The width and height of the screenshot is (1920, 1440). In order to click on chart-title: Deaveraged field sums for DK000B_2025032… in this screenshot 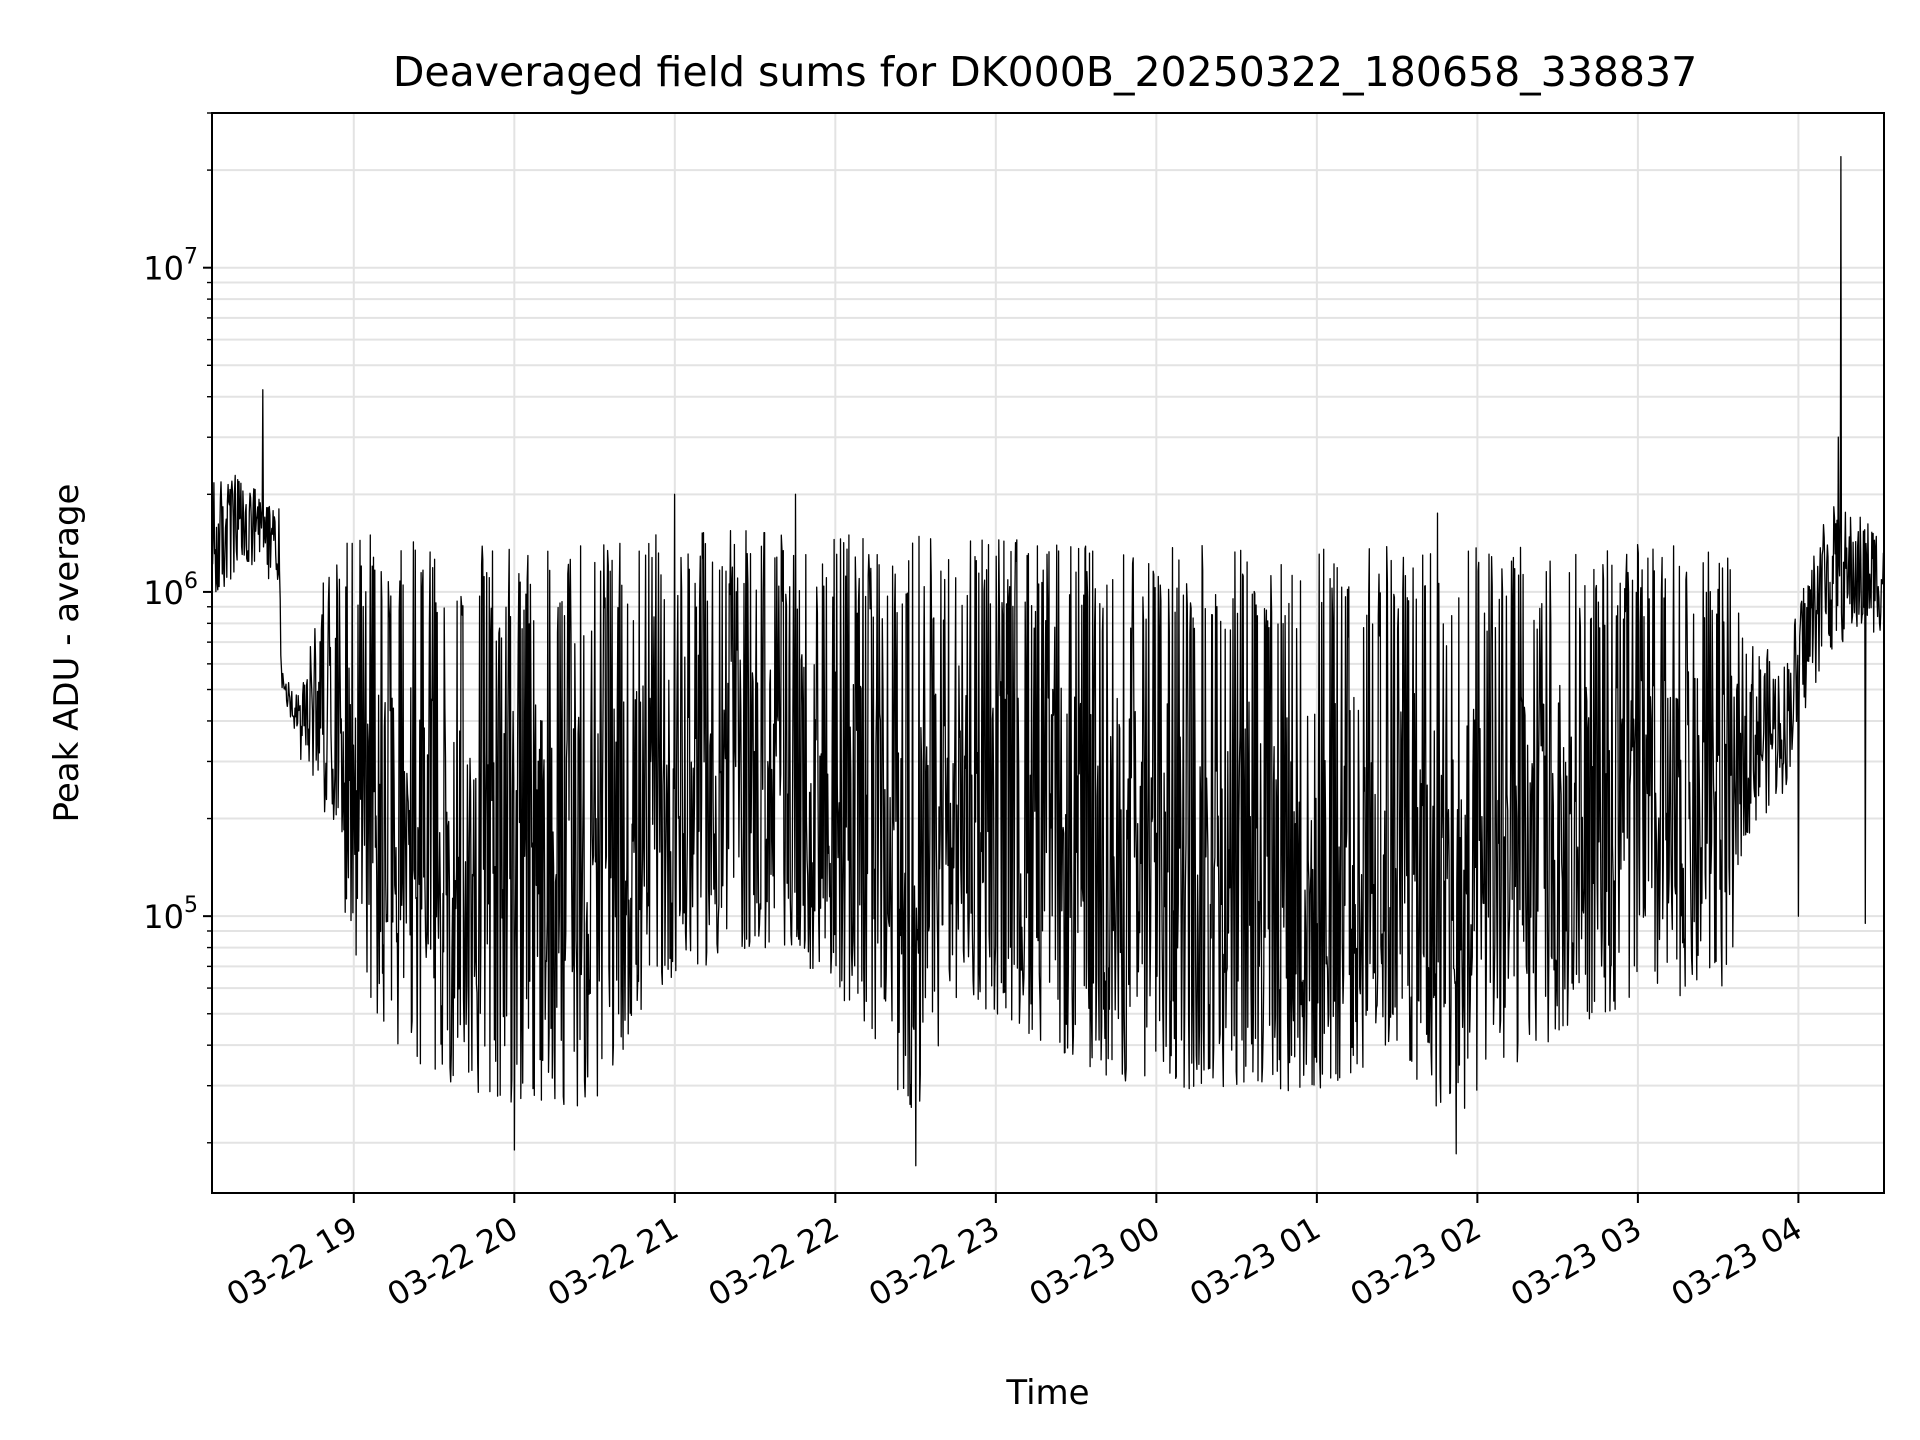, I will do `click(1045, 72)`.